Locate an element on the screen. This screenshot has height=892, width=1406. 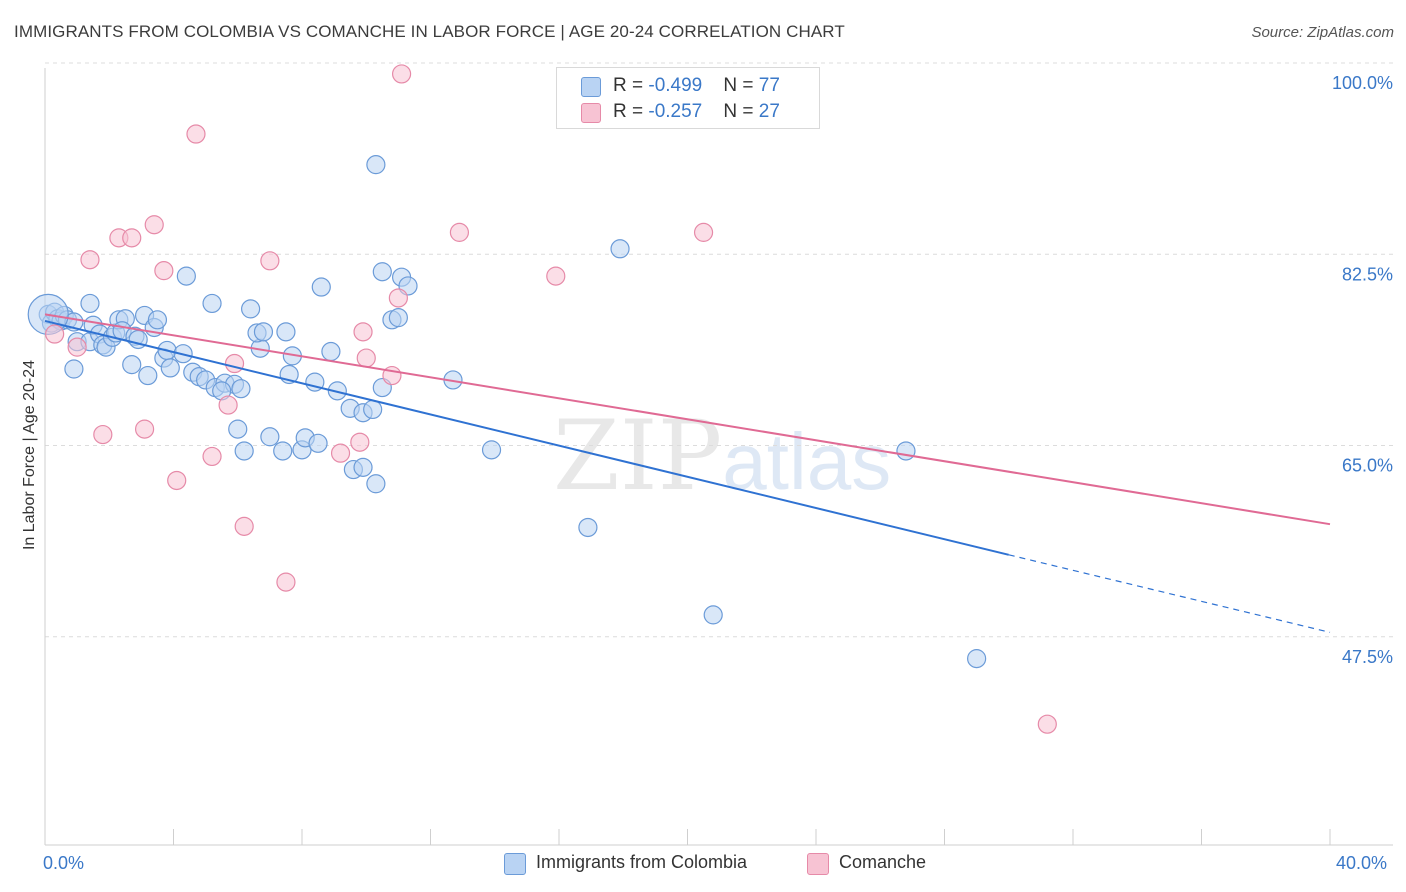
source-label: Source: ZipAtlas.com is located at coordinates (1322, 32).